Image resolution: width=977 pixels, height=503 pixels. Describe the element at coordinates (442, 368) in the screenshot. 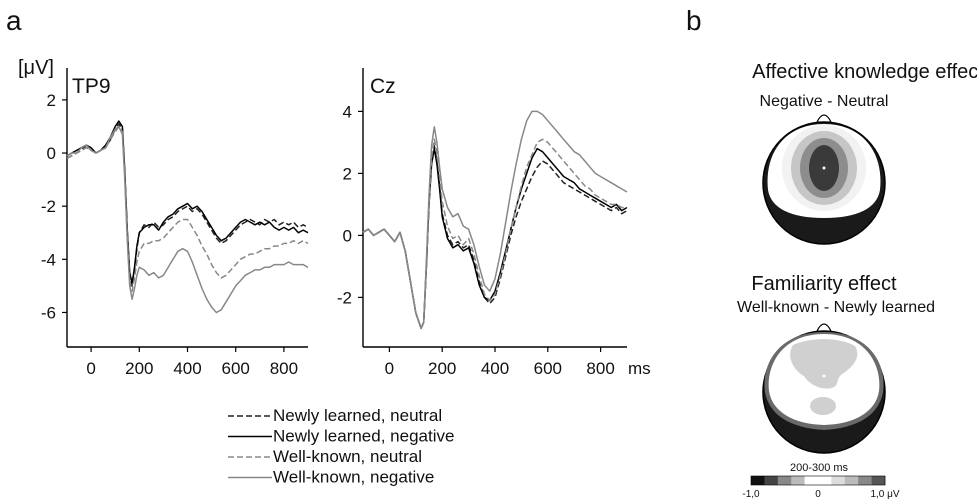

I see `cz-xtick-label: 200` at that location.